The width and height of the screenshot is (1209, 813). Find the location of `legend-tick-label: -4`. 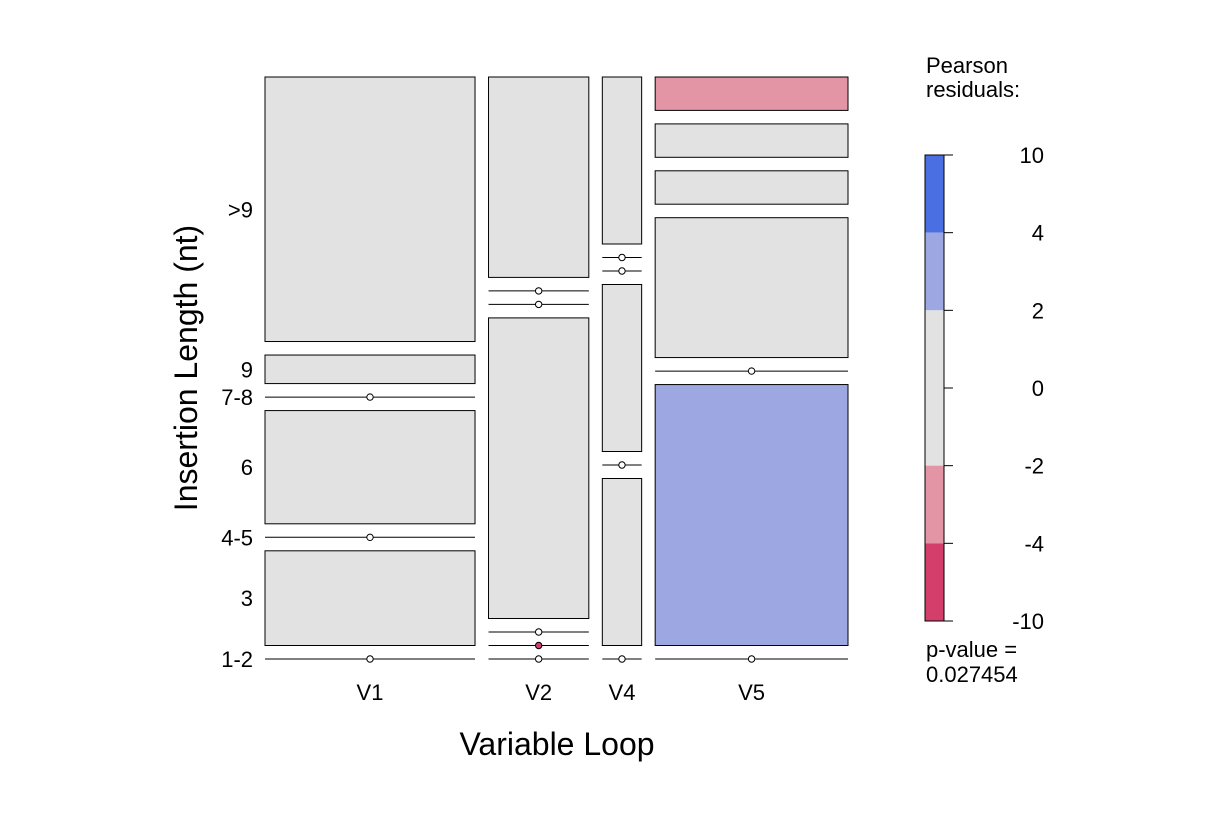

legend-tick-label: -4 is located at coordinates (1034, 543).